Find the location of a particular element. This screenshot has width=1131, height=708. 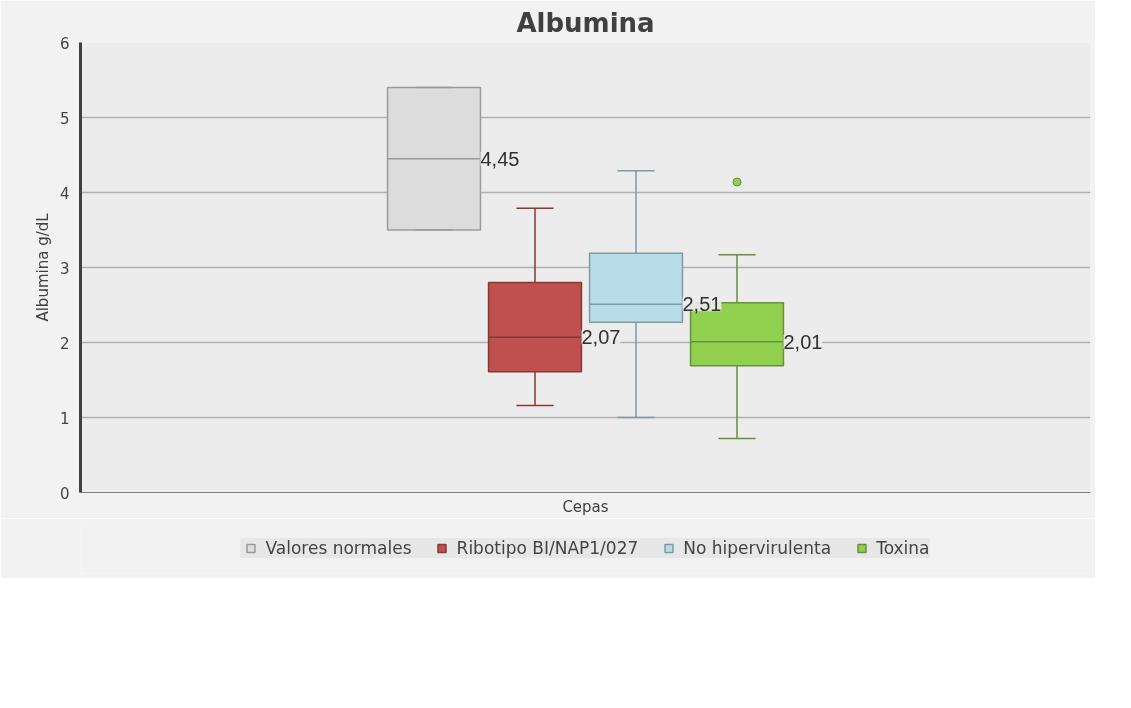

y-tick-label: 3 is located at coordinates (64, 268).